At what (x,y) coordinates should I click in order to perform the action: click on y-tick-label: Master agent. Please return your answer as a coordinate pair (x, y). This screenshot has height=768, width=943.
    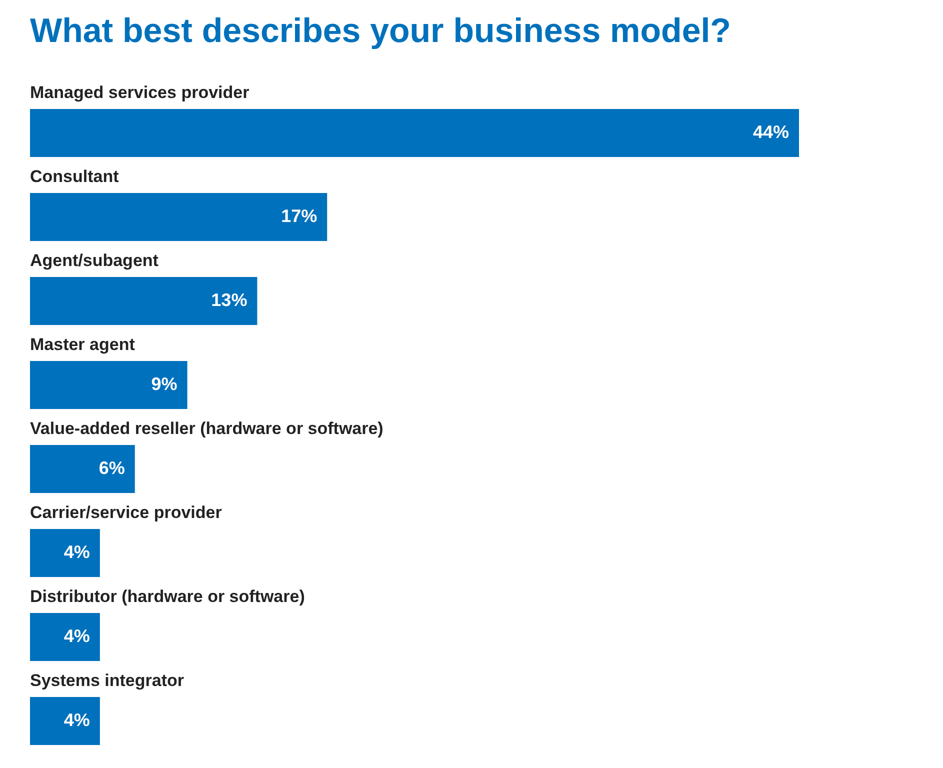
    Looking at the image, I should click on (83, 344).